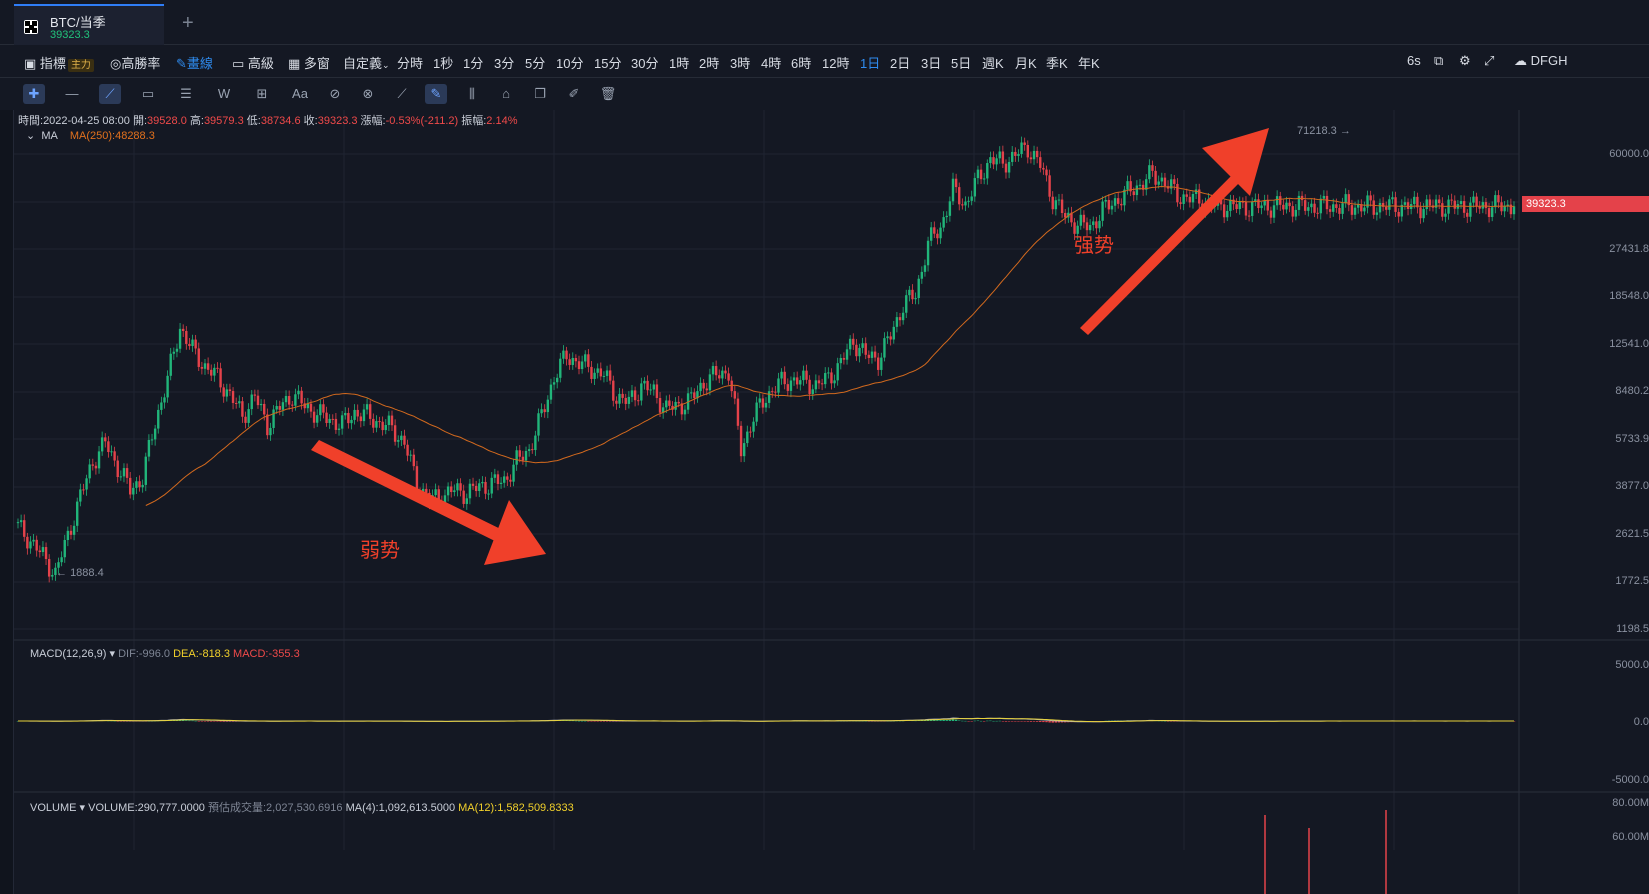  What do you see at coordinates (740, 63) in the screenshot?
I see `interval-10: 3時` at bounding box center [740, 63].